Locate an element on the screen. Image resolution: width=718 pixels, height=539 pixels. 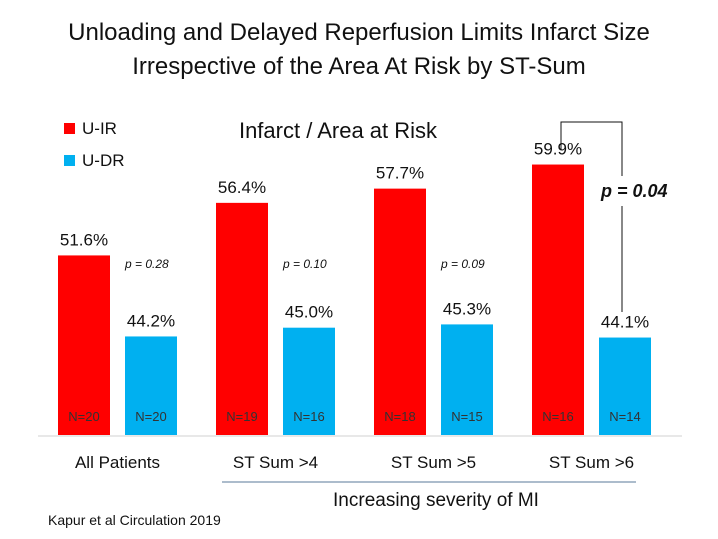
category-label: All Patients is located at coordinates (117, 462).